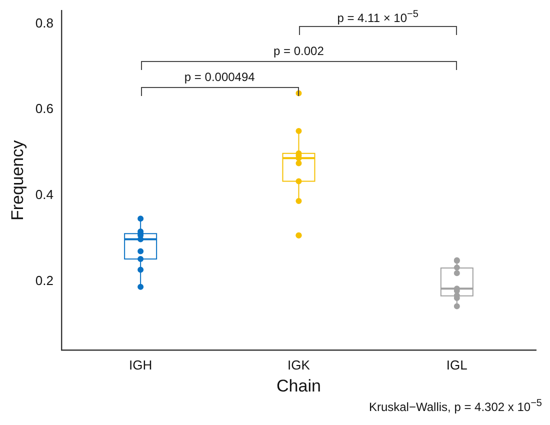  I want to click on annotation: p = 0.002, so click(299, 51).